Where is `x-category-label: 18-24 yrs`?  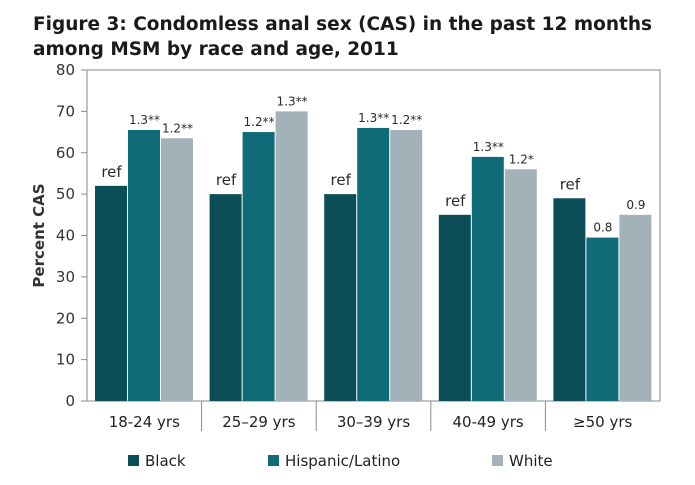 x-category-label: 18-24 yrs is located at coordinates (144, 422).